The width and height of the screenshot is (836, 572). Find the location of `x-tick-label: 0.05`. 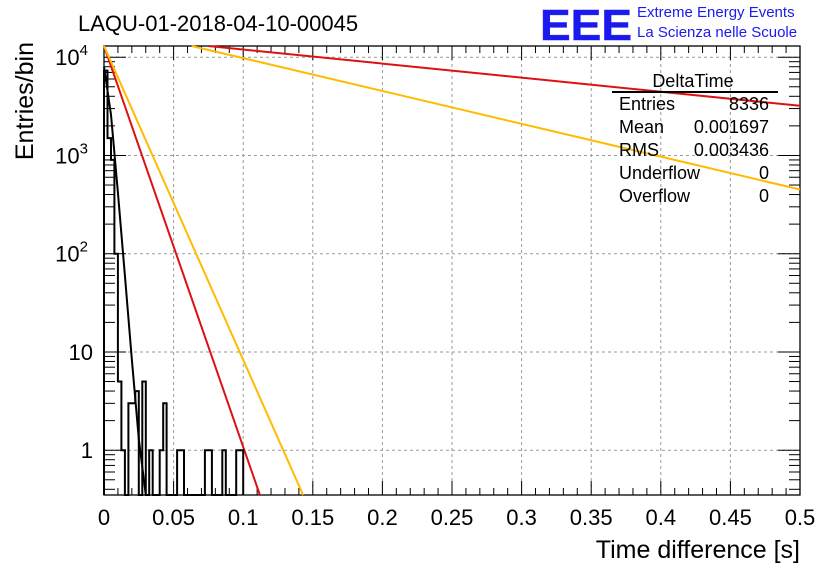

x-tick-label: 0.05 is located at coordinates (173, 517).